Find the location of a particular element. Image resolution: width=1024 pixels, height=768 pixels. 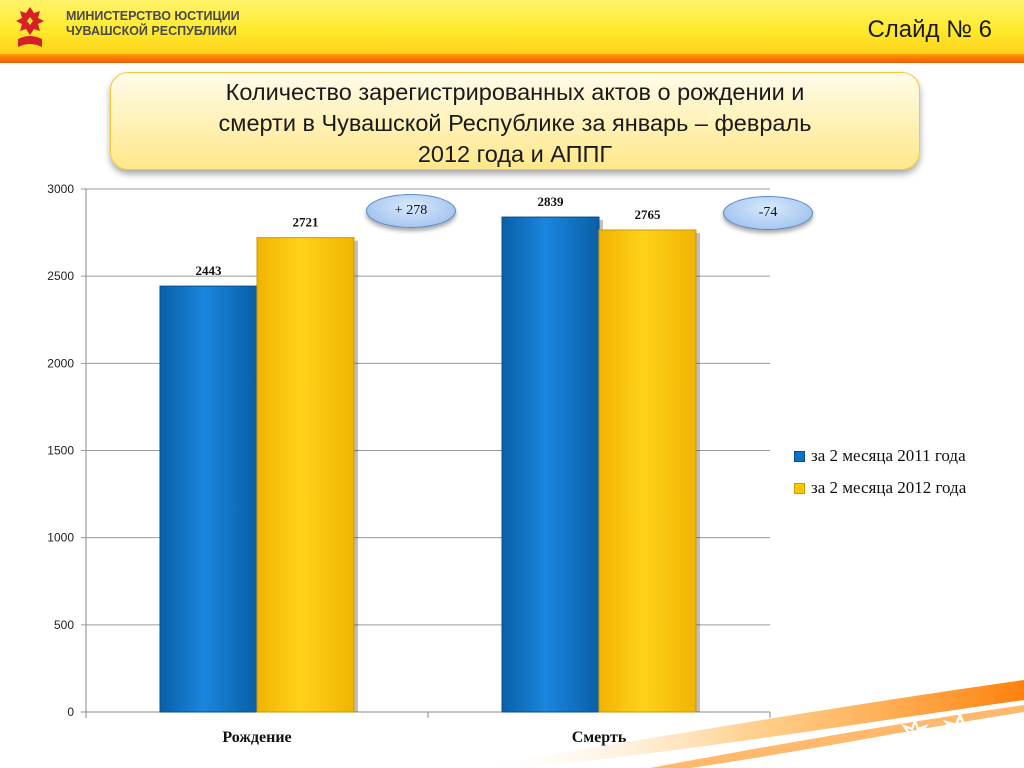

data-label: 2443 is located at coordinates (209, 270).